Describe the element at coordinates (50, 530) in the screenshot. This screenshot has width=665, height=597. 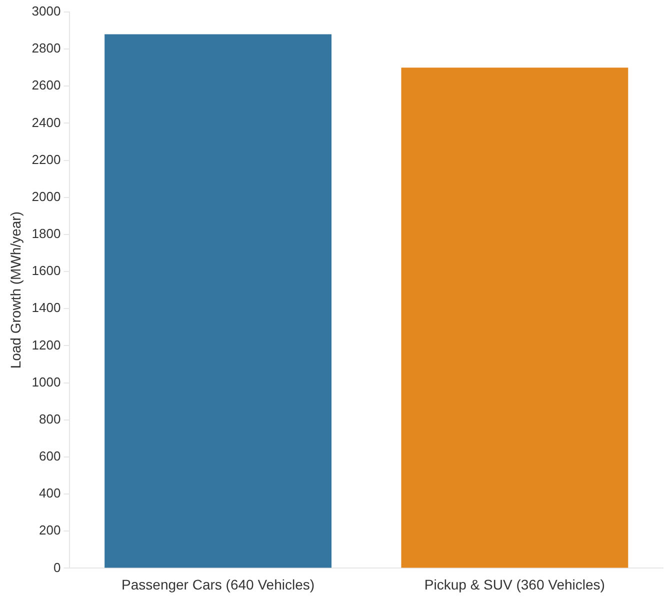
I see `y-tick-label: 200` at that location.